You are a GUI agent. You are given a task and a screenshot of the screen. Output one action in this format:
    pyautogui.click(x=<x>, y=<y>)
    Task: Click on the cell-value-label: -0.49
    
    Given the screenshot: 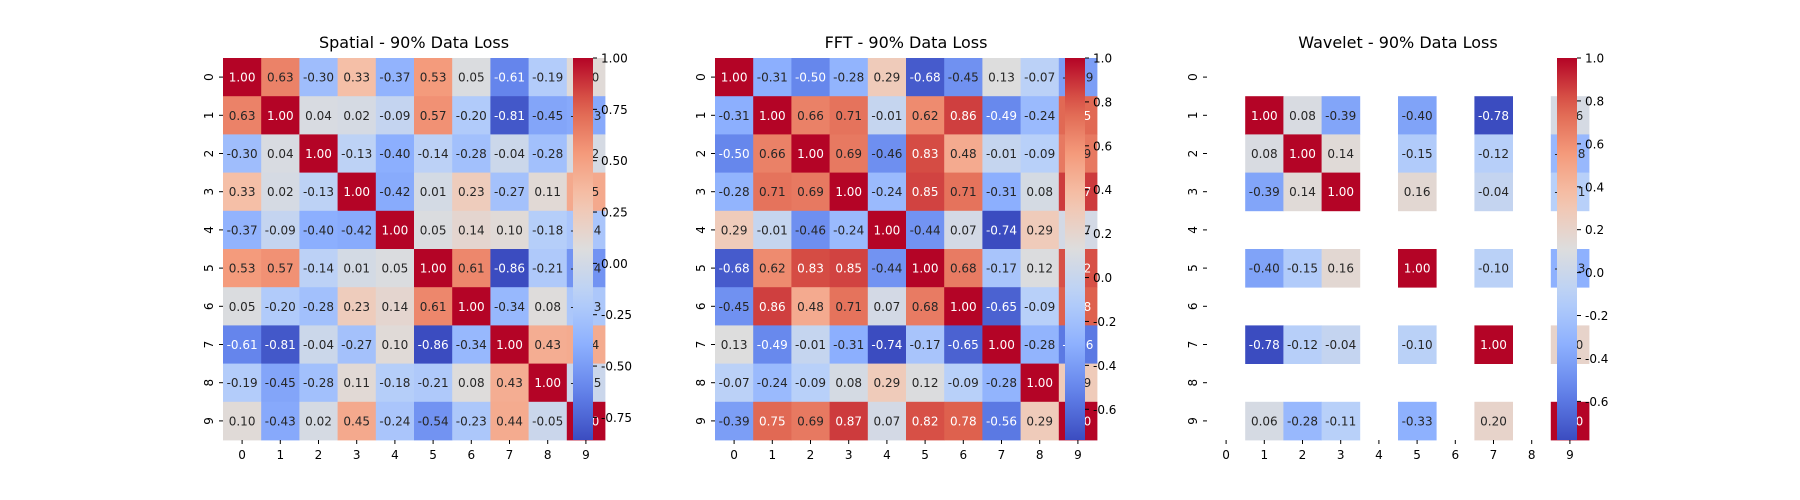 What is the action you would take?
    pyautogui.click(x=1001, y=116)
    